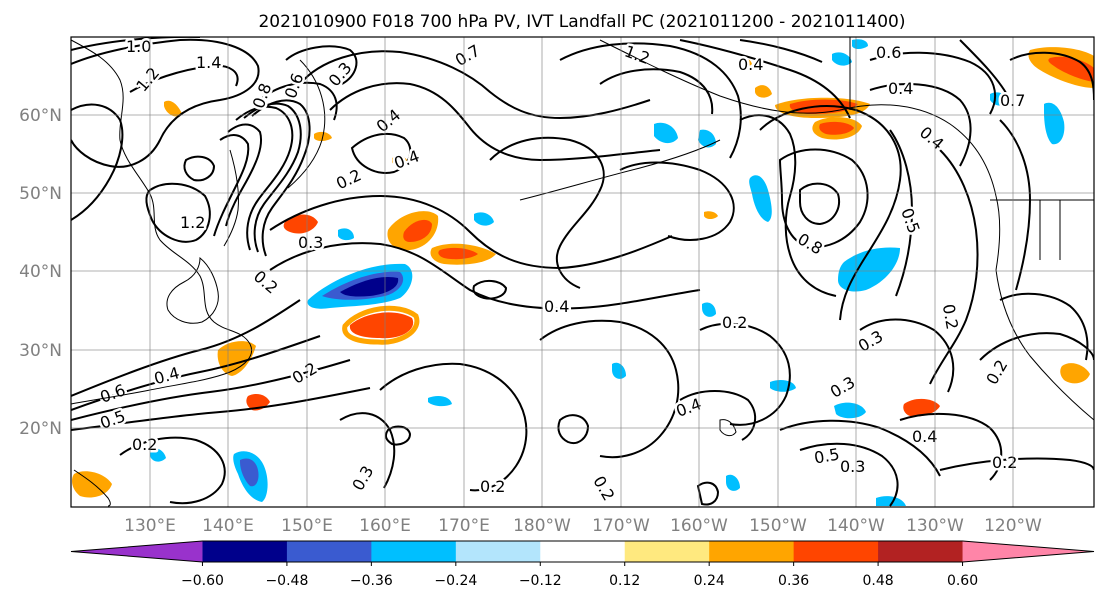 This screenshot has width=1105, height=601. Describe the element at coordinates (192, 222) in the screenshot. I see `contour-label: 1.2` at that location.